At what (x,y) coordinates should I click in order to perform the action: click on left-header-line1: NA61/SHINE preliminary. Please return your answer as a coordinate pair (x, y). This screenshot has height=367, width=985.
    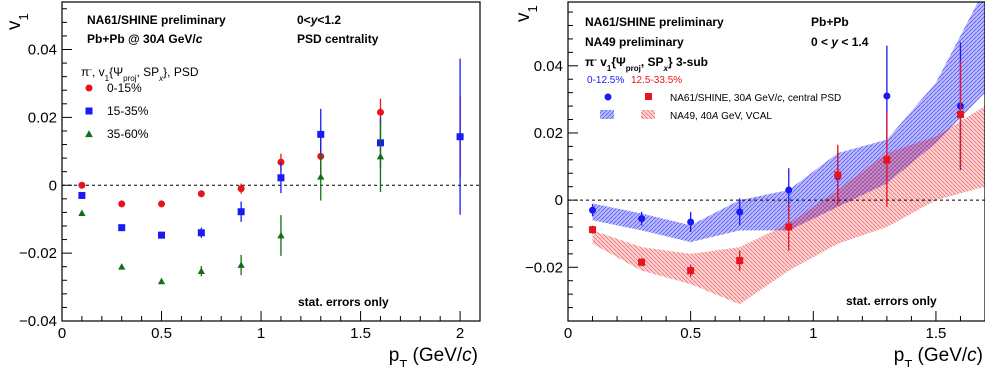
    Looking at the image, I should click on (156, 20).